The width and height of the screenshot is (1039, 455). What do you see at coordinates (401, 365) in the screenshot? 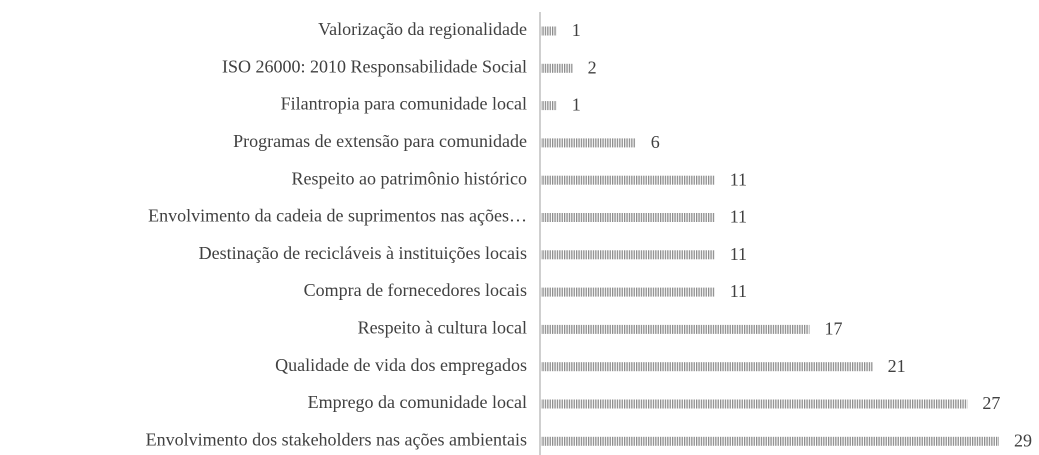
I see `category-label: Qualidade de vida dos empregados` at bounding box center [401, 365].